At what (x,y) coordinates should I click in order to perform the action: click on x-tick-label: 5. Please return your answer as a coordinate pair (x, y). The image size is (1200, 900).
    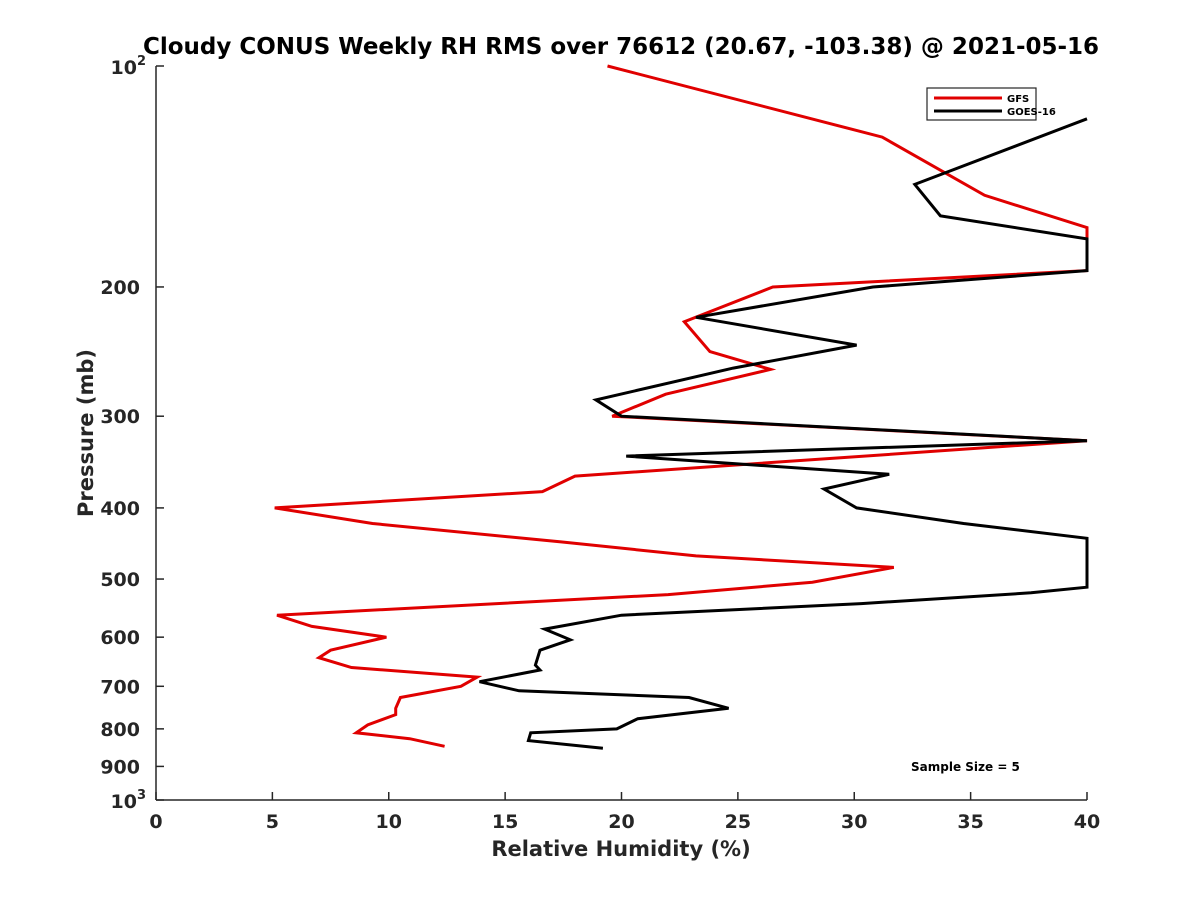
    Looking at the image, I should click on (272, 822).